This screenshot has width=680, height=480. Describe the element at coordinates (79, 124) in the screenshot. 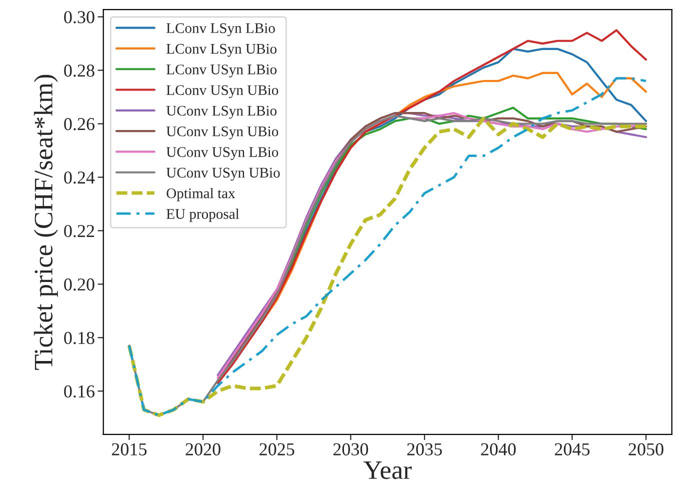

I see `y-tick-label: 0.26` at that location.